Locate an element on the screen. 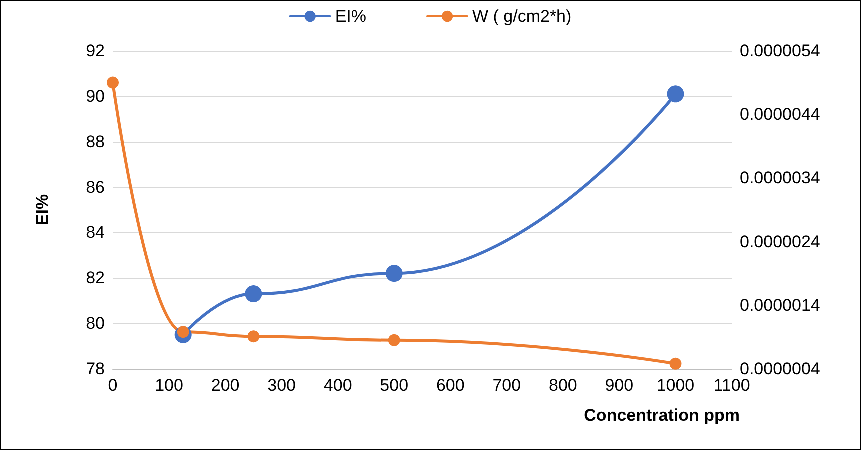 The height and width of the screenshot is (450, 861). y2-tick-label: 0.0000054 is located at coordinates (780, 51).